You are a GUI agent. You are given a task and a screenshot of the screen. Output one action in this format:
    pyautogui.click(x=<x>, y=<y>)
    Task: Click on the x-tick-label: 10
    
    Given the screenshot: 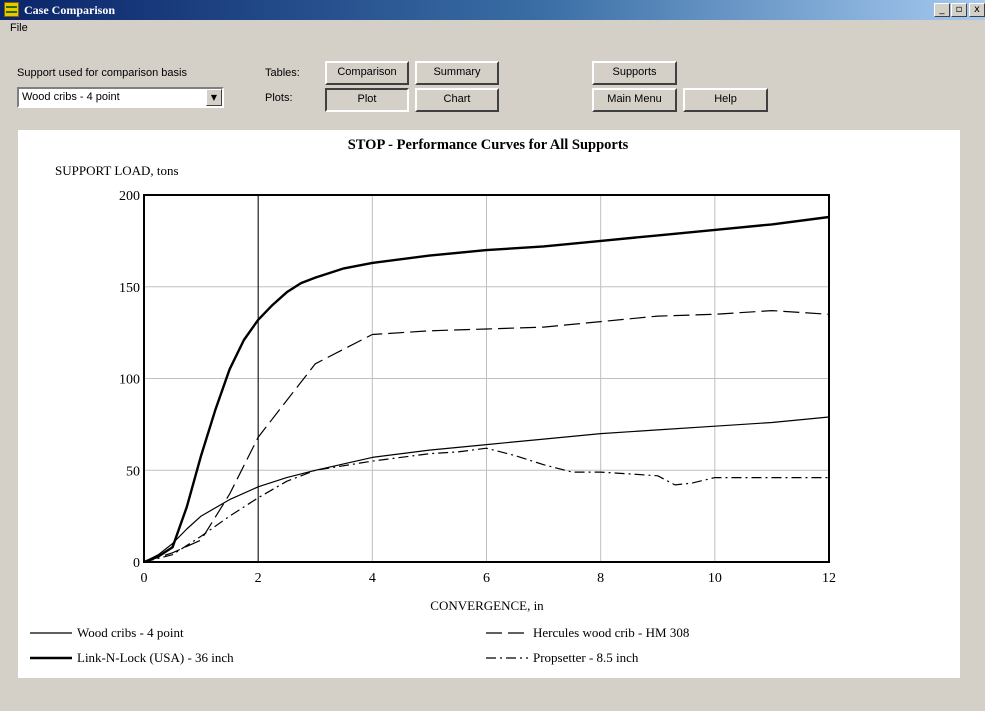 What is the action you would take?
    pyautogui.click(x=715, y=578)
    